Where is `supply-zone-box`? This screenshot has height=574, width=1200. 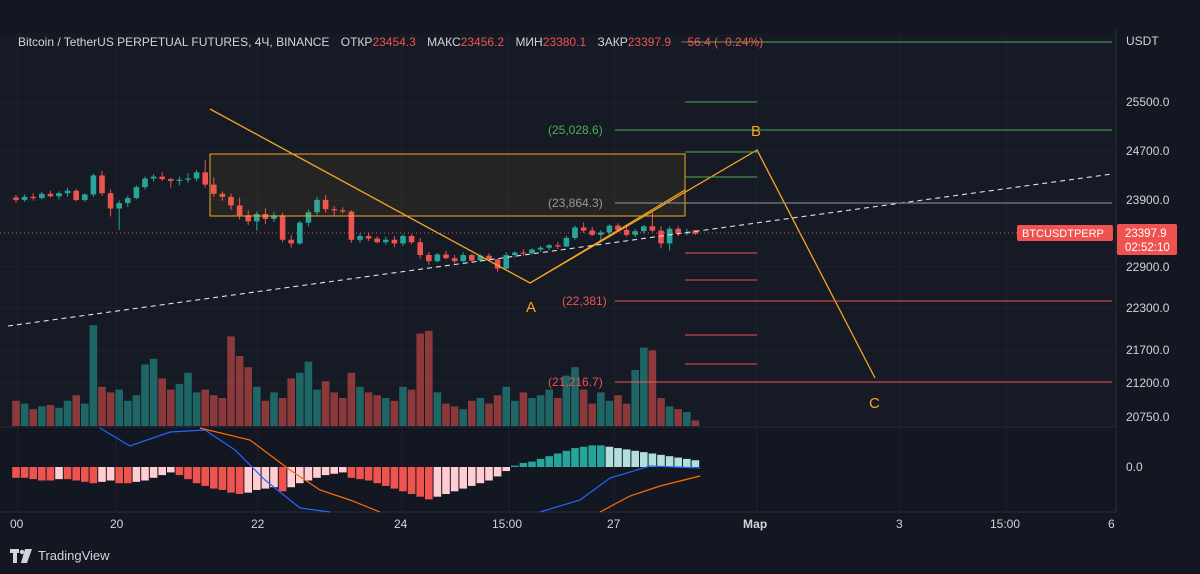 supply-zone-box is located at coordinates (447, 185).